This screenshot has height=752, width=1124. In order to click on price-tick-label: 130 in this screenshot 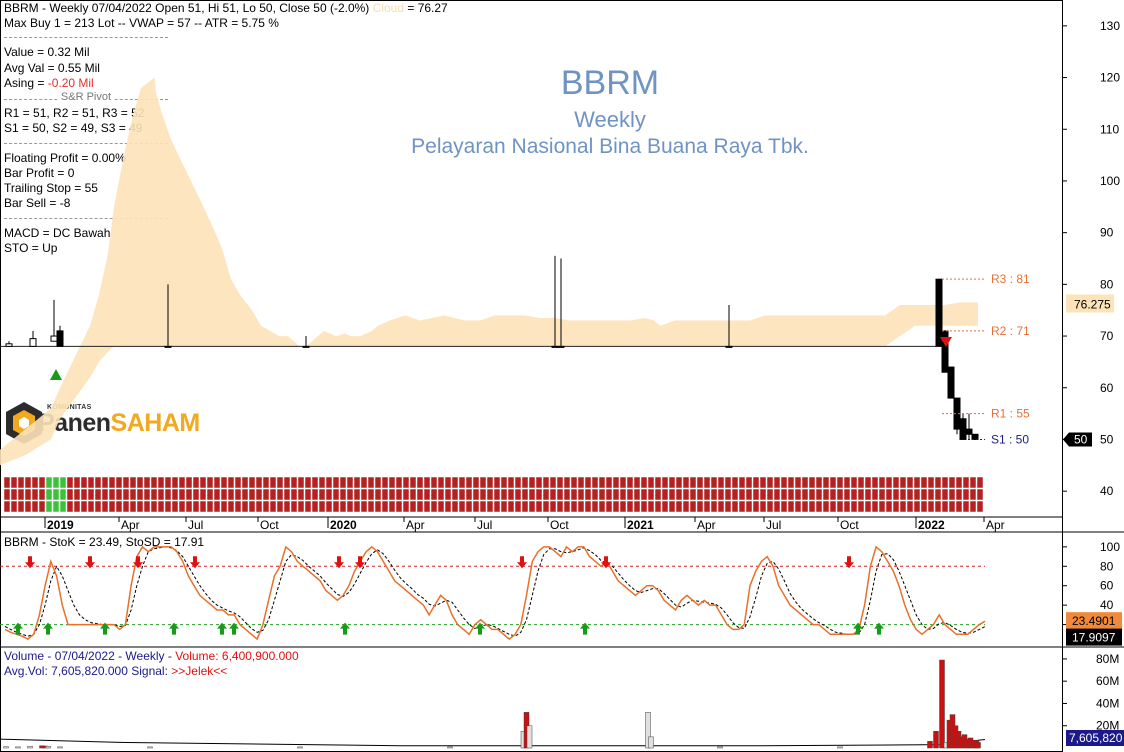, I will do `click(1110, 26)`.